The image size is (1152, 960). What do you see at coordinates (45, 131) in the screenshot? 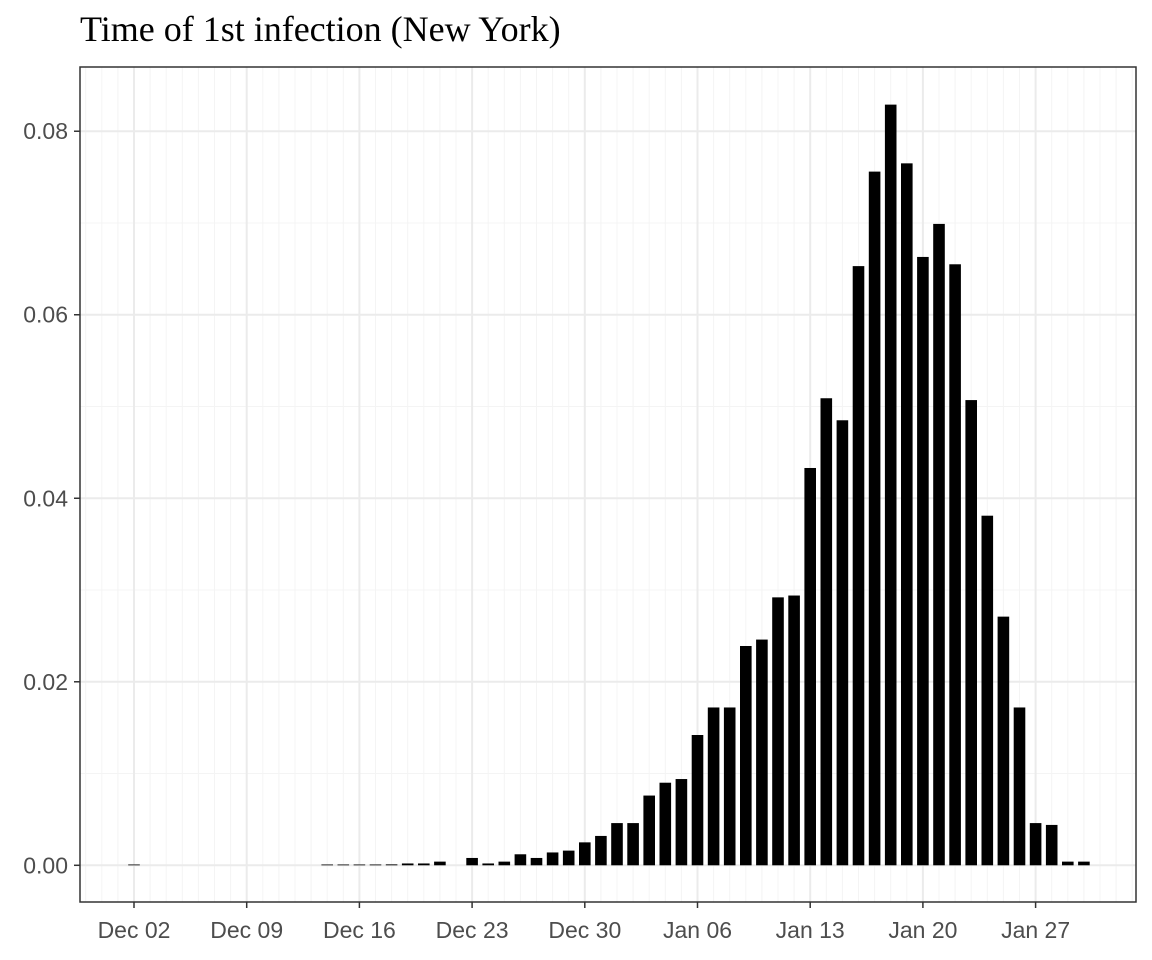
I see `y-tick-label: 0.08` at bounding box center [45, 131].